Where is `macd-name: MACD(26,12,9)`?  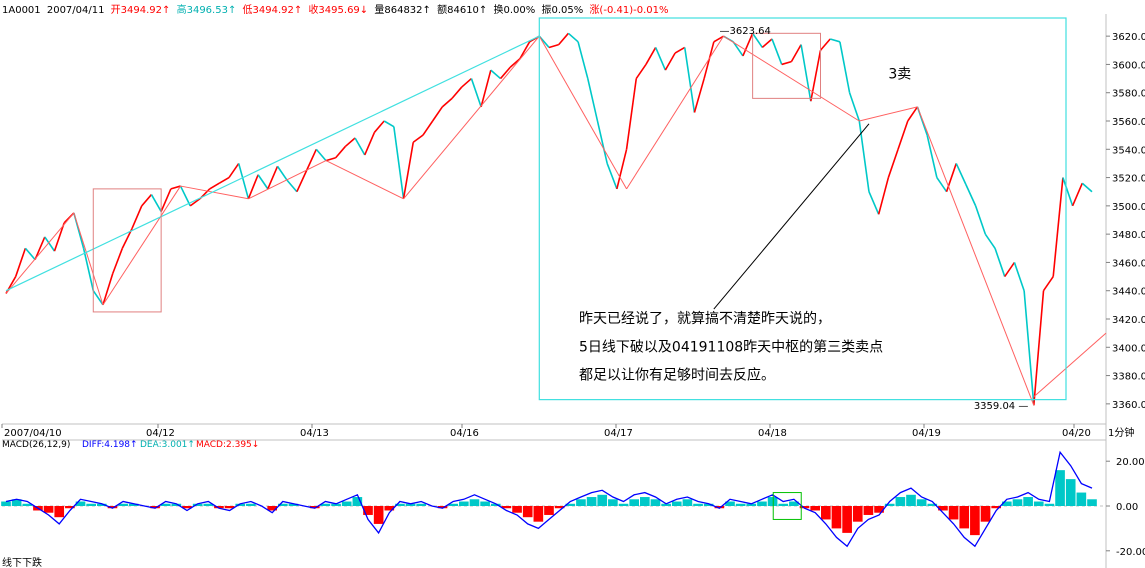
macd-name: MACD(26,12,9) is located at coordinates (36, 445).